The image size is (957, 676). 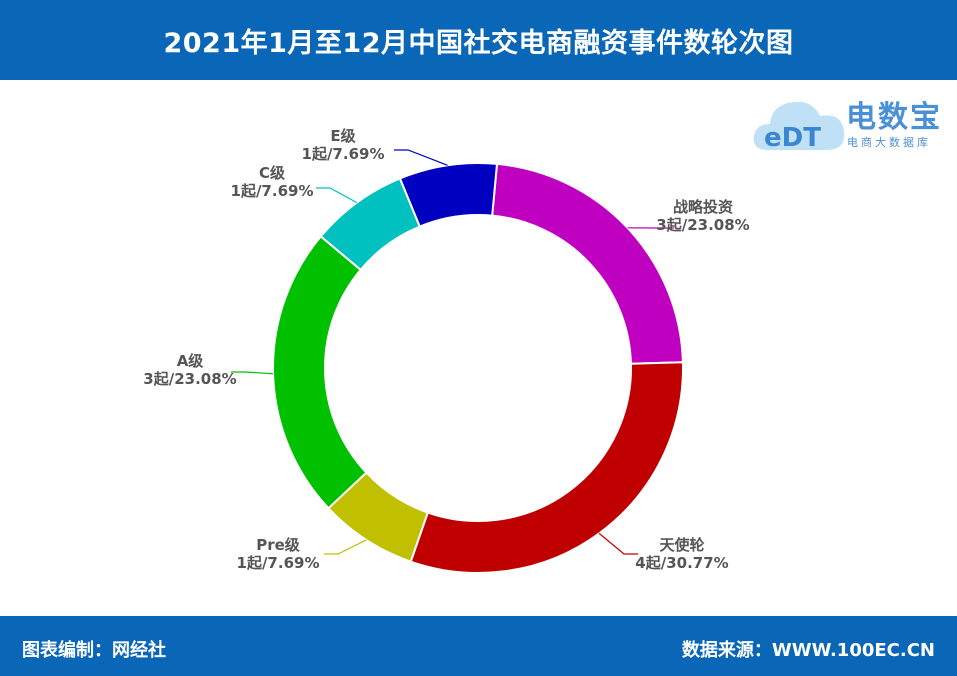 I want to click on footer-source-editor: 图表编制：网经社, so click(x=94, y=650).